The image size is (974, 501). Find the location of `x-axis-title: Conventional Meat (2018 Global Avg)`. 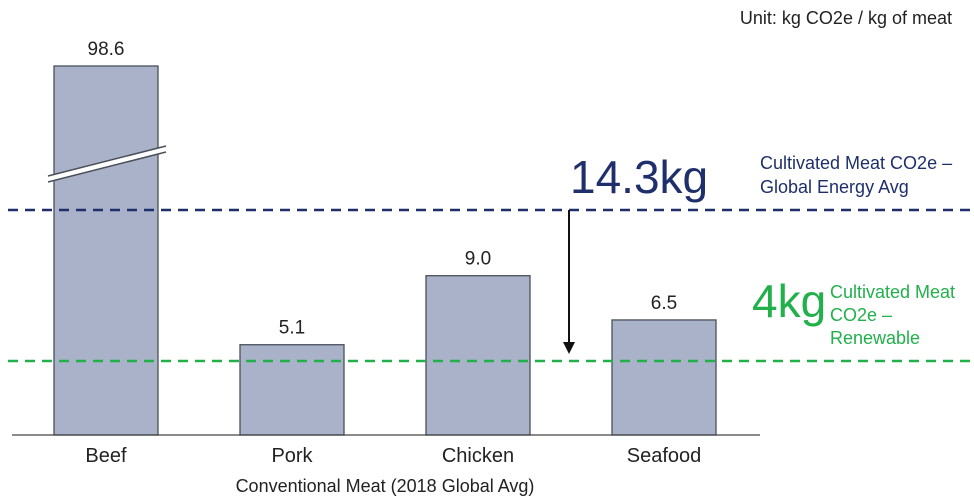

x-axis-title: Conventional Meat (2018 Global Avg) is located at coordinates (385, 486).